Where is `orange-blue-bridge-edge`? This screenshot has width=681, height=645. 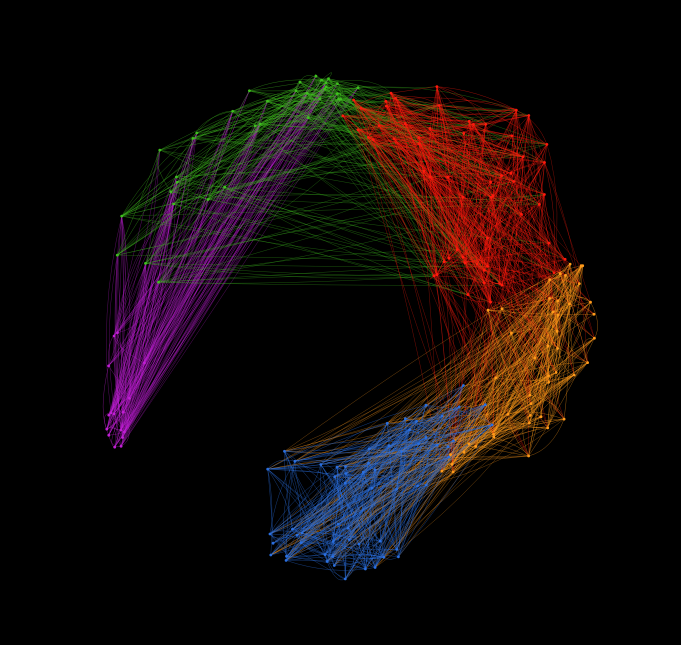 orange-blue-bridge-edge is located at coordinates (425, 507).